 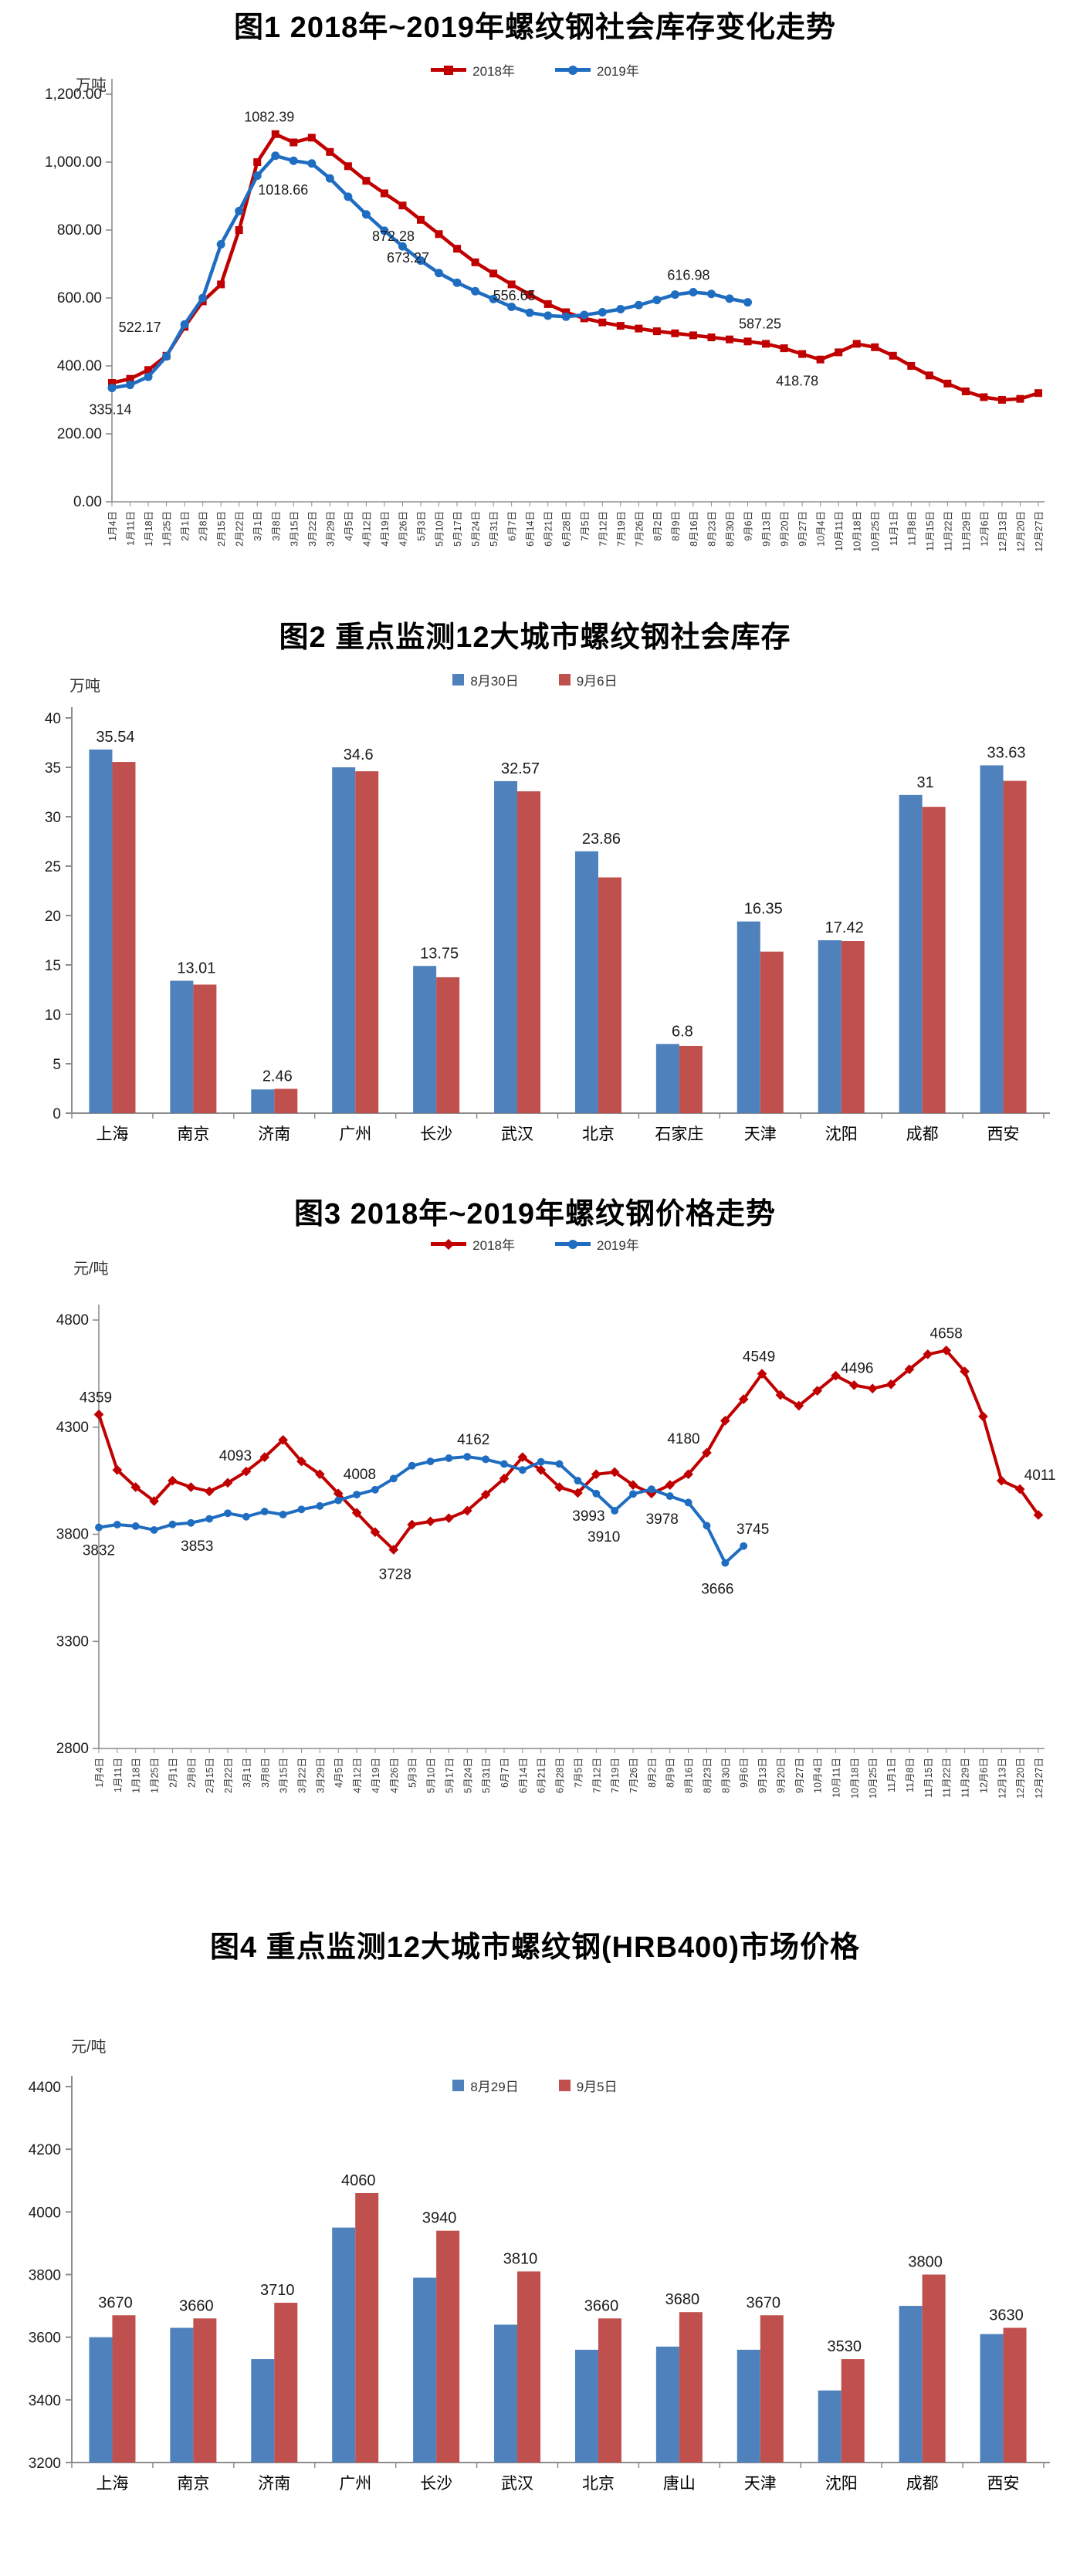 I want to click on svg-text: 12月13日, so click(x=1002, y=1778).